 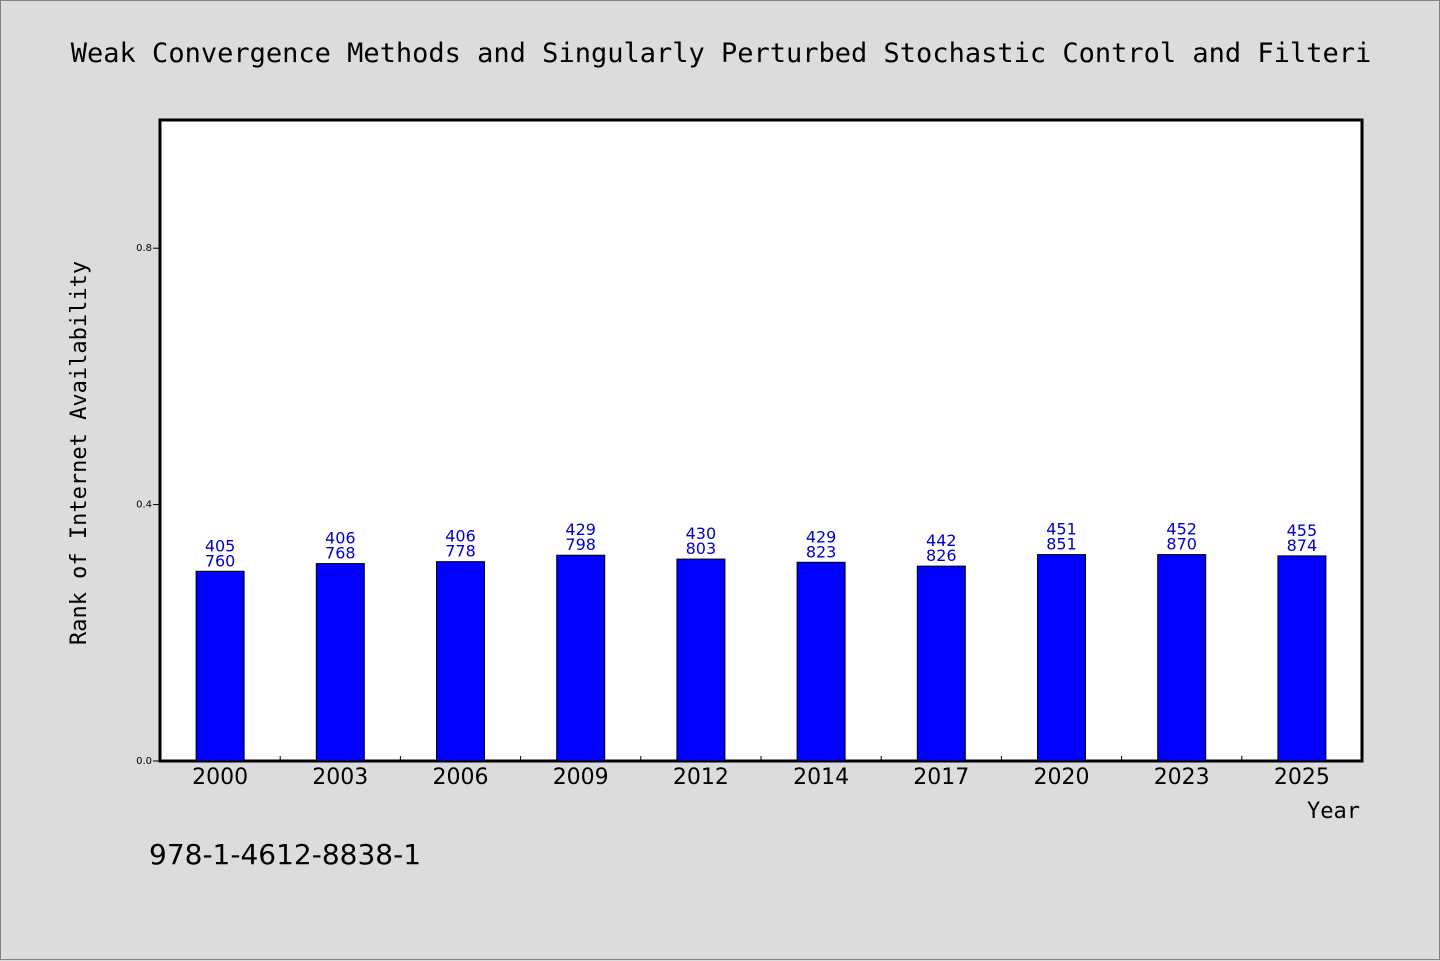 What do you see at coordinates (220, 560) in the screenshot?
I see `data-label-bottom: 760` at bounding box center [220, 560].